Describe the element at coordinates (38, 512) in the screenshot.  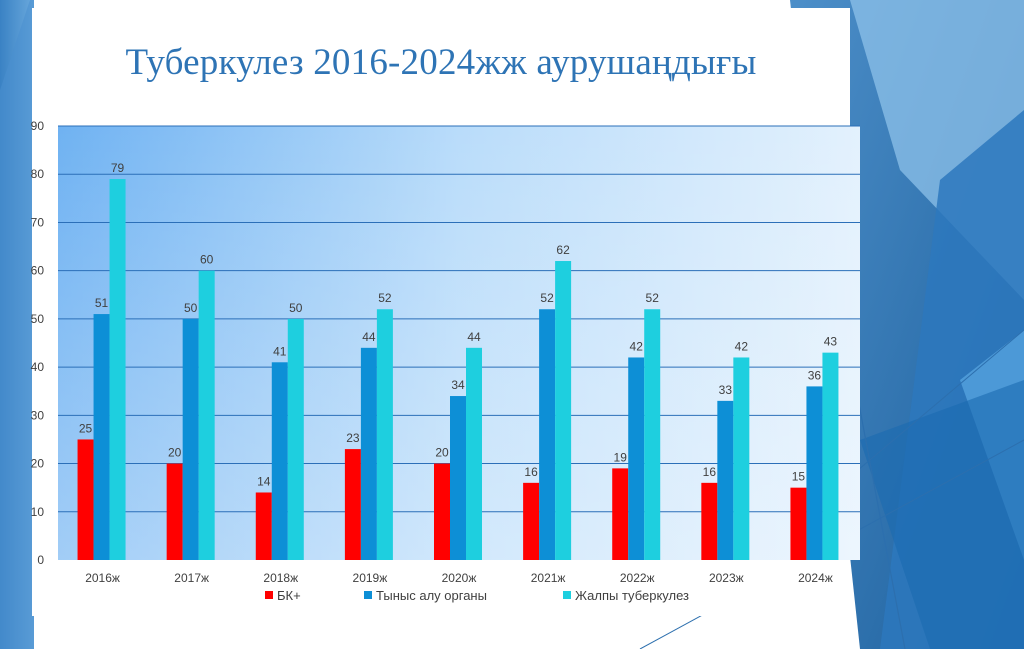
I see `y-tick-label: 10` at that location.